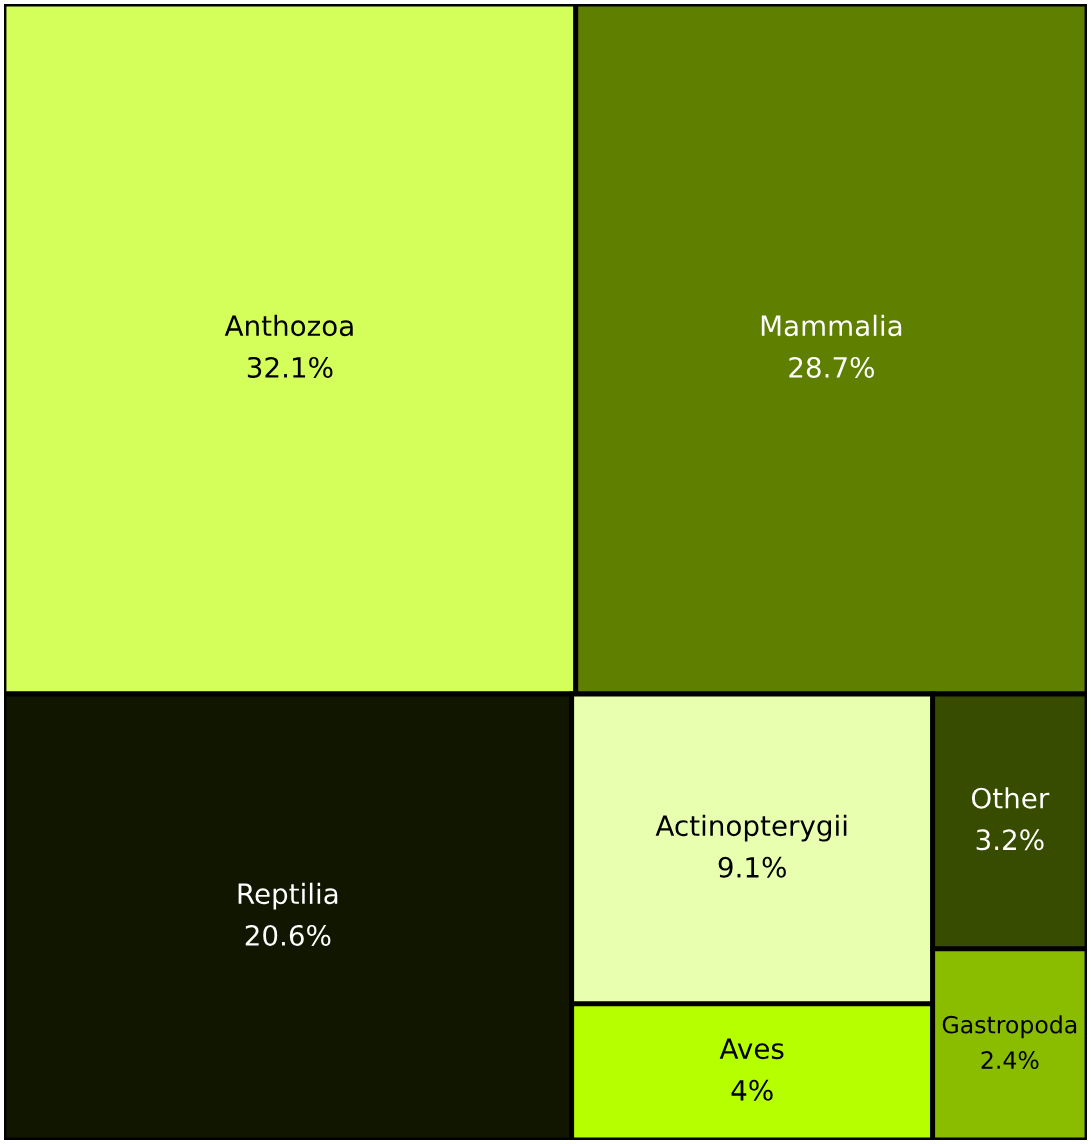  Describe the element at coordinates (288, 896) in the screenshot. I see `category-label: Reptilia` at that location.